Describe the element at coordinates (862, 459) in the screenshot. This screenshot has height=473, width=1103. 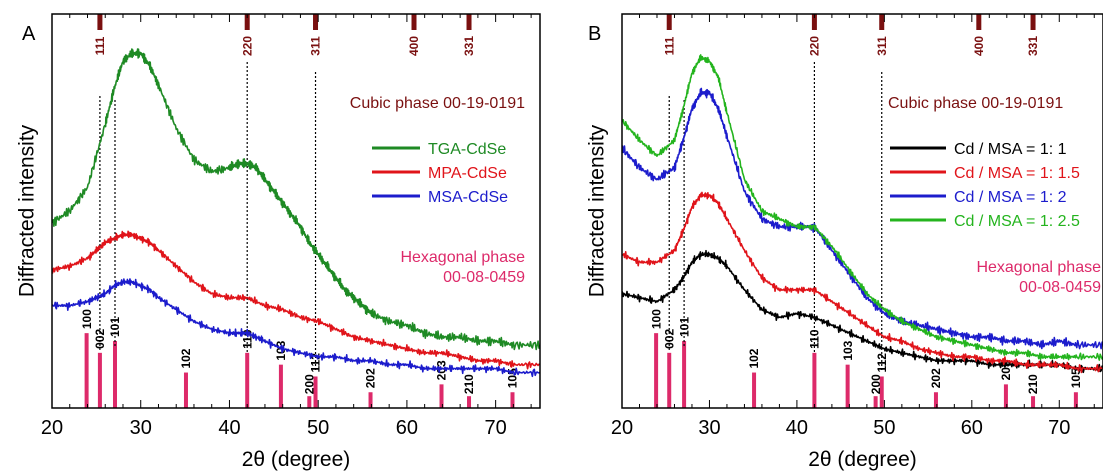
I see `panel-b-x-axis-title: 2θ (degree)` at that location.